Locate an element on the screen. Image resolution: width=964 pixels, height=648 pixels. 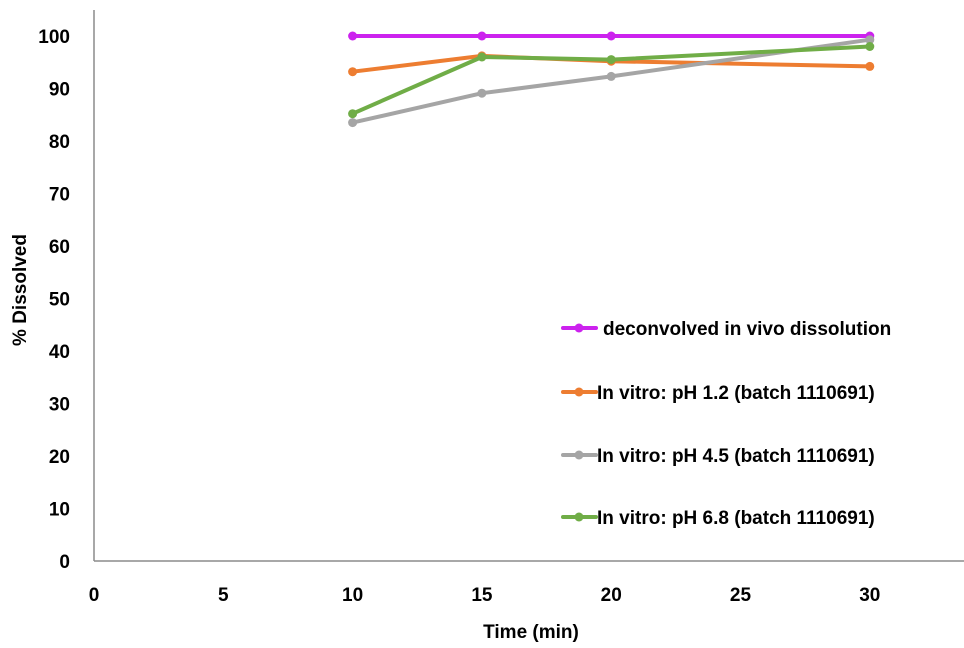
y-axis-title: % Dissolved is located at coordinates (20, 290).